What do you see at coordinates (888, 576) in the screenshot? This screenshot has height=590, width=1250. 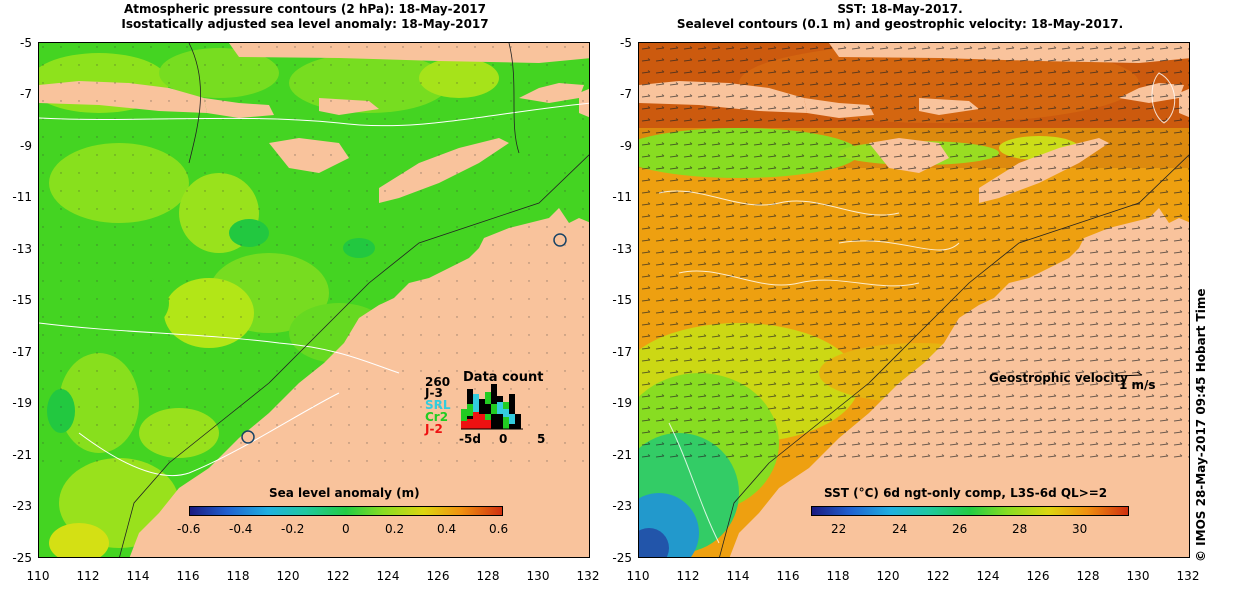 I see `right-lon-tick: 120` at bounding box center [888, 576].